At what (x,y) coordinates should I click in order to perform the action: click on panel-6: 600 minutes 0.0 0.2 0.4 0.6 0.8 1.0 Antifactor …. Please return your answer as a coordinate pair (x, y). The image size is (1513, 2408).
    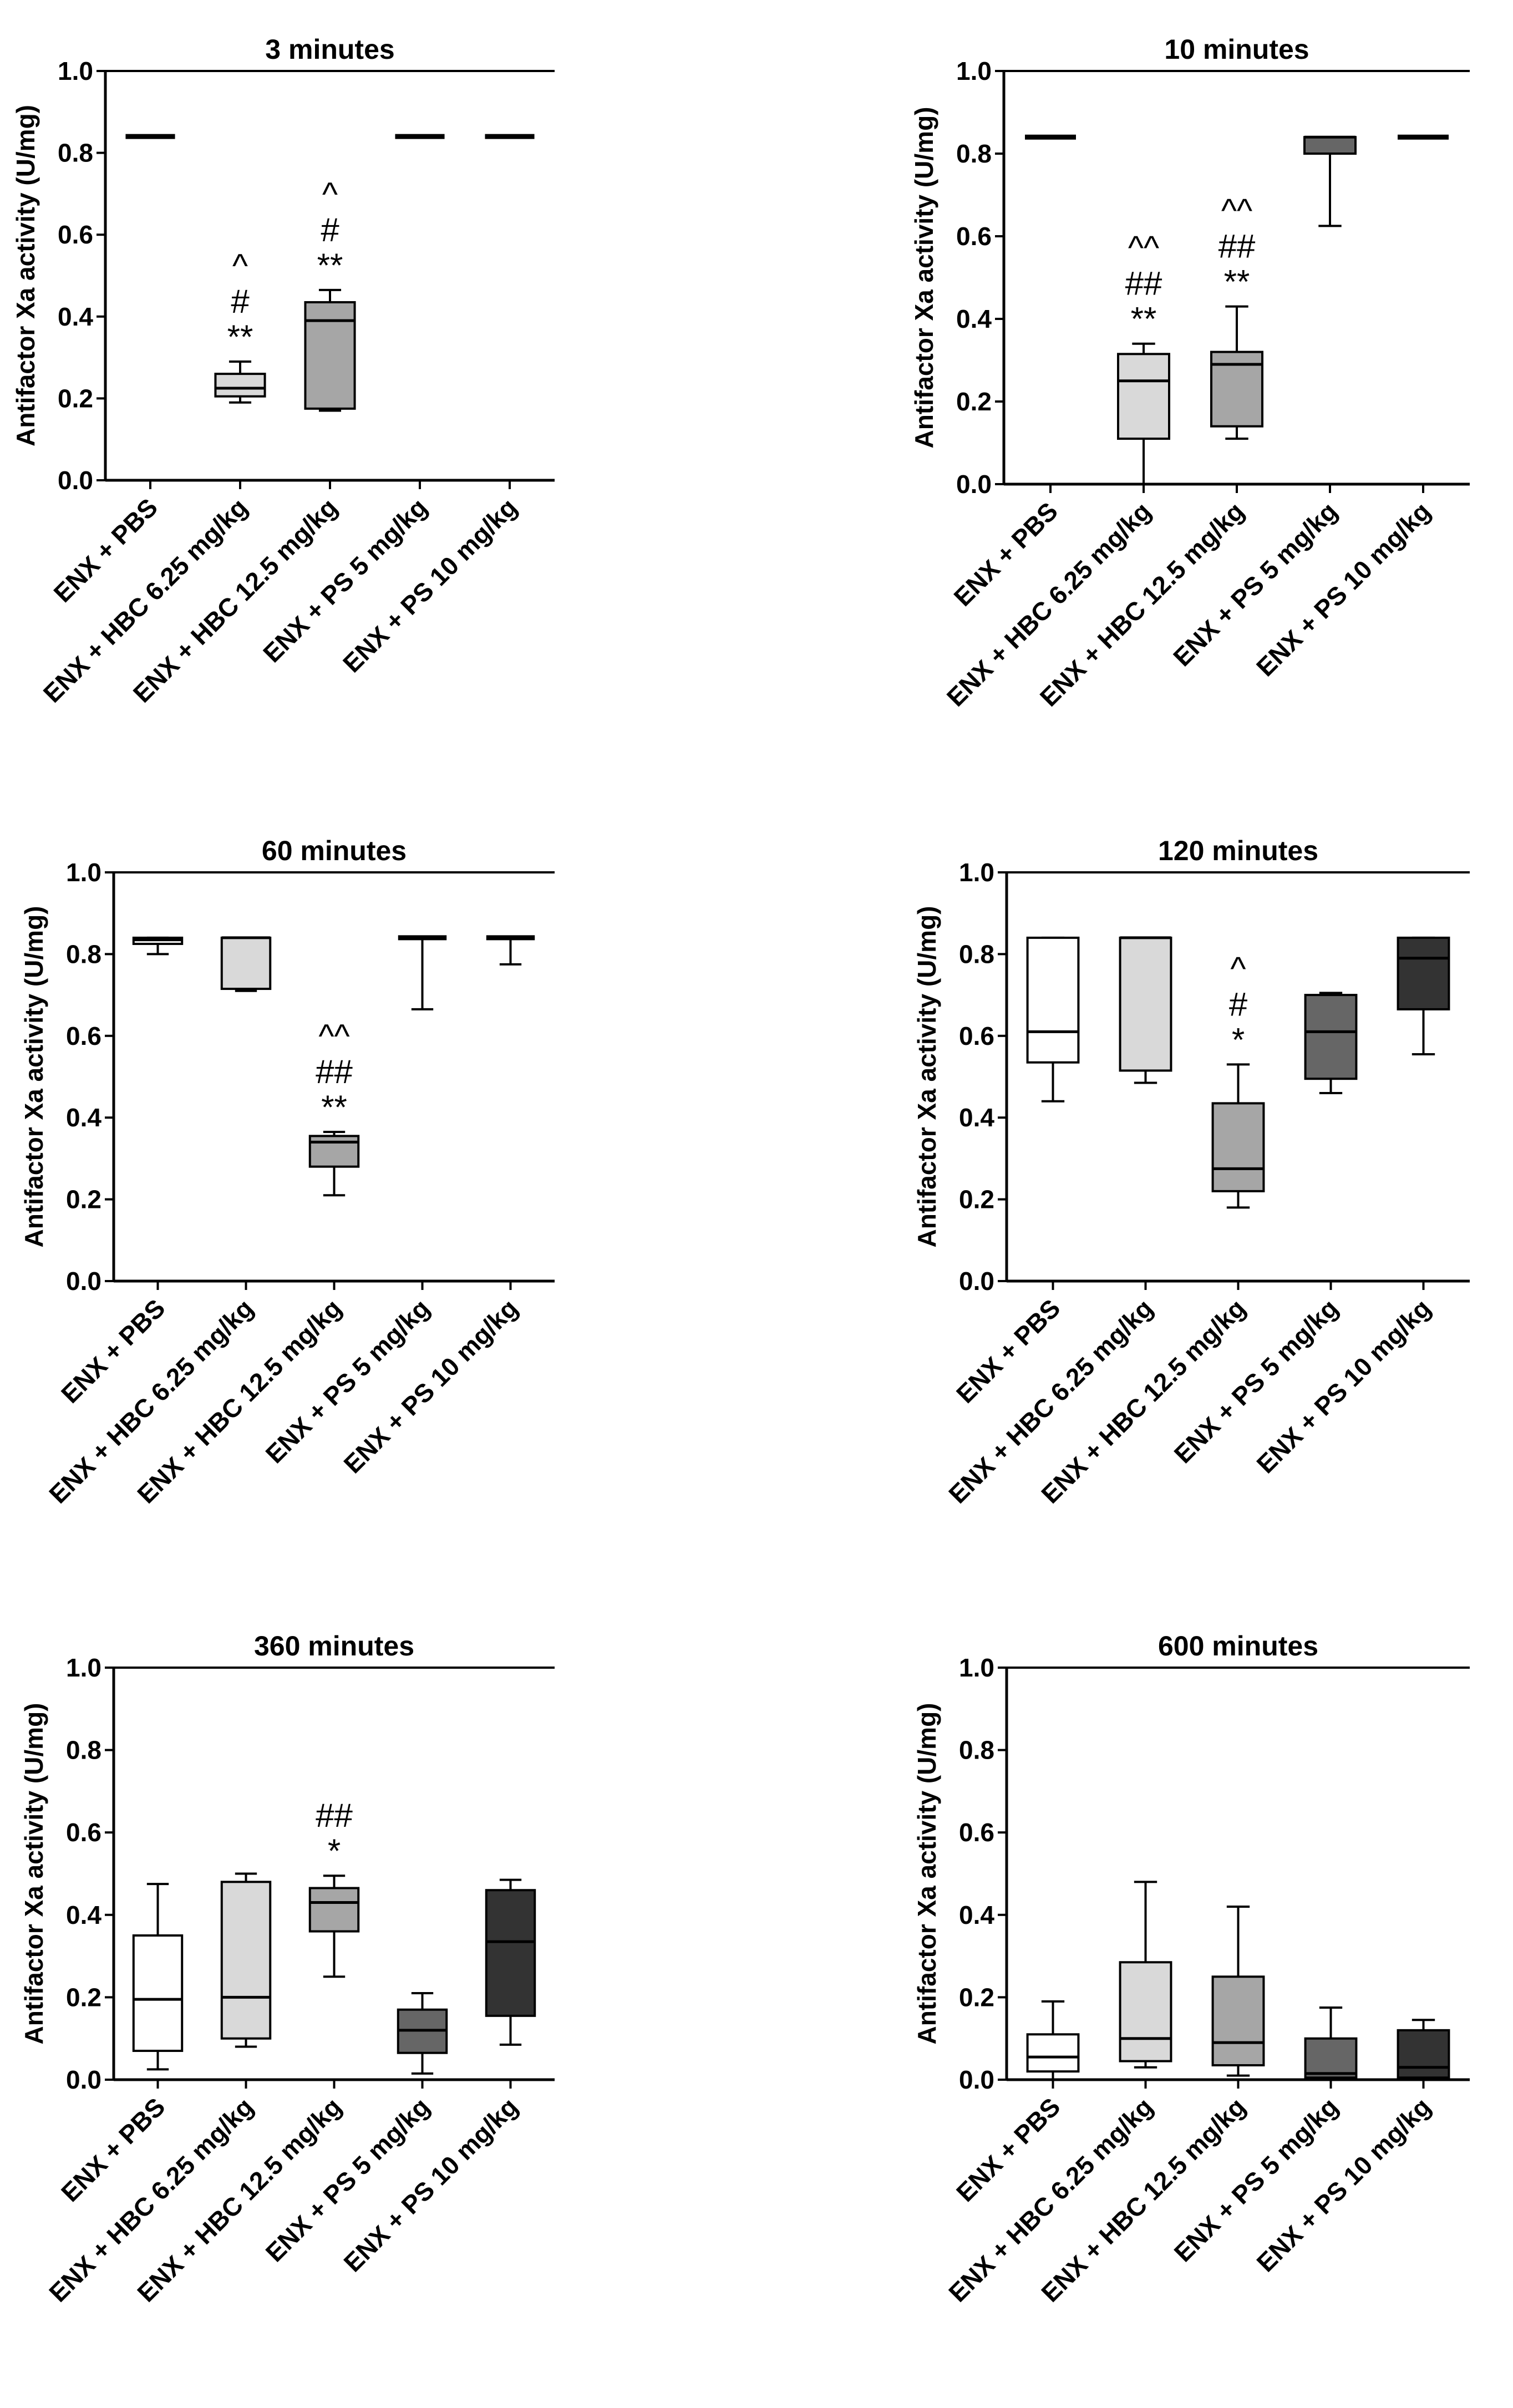
    Looking at the image, I should click on (1191, 1969).